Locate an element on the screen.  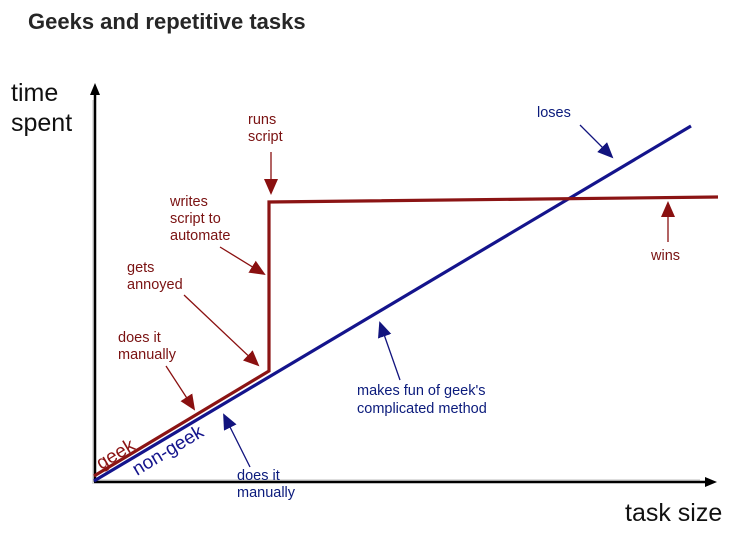
annotation-makes-fun: makes fun of geek's complicated method is located at coordinates (422, 369).